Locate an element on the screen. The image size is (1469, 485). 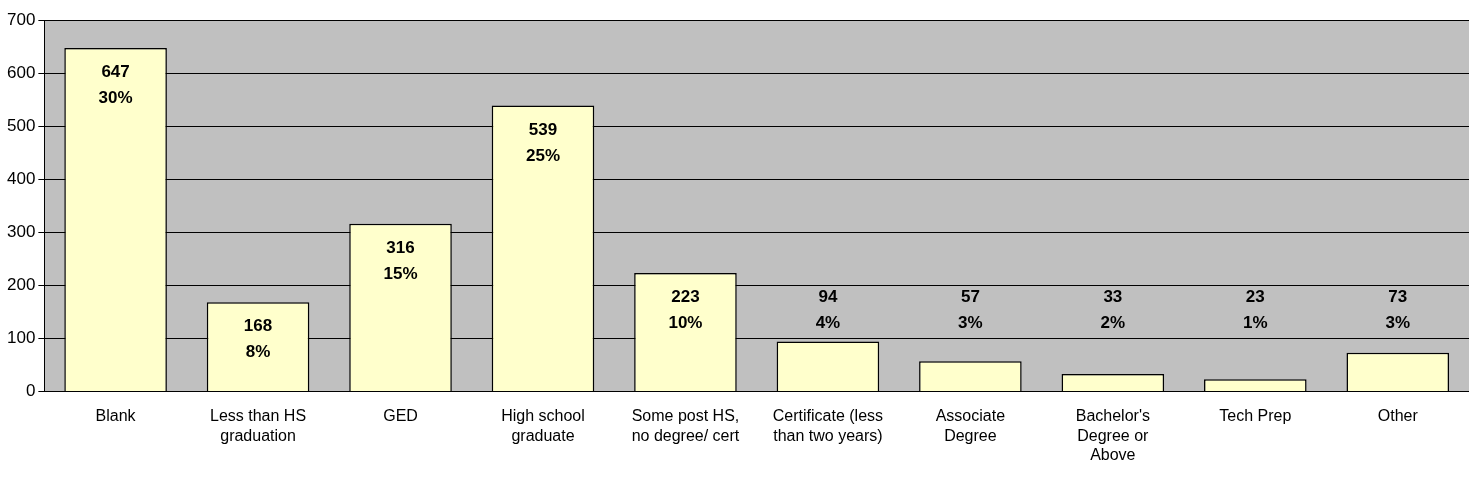
x-tick-label: Bachelor's Degree or Above is located at coordinates (1112, 435).